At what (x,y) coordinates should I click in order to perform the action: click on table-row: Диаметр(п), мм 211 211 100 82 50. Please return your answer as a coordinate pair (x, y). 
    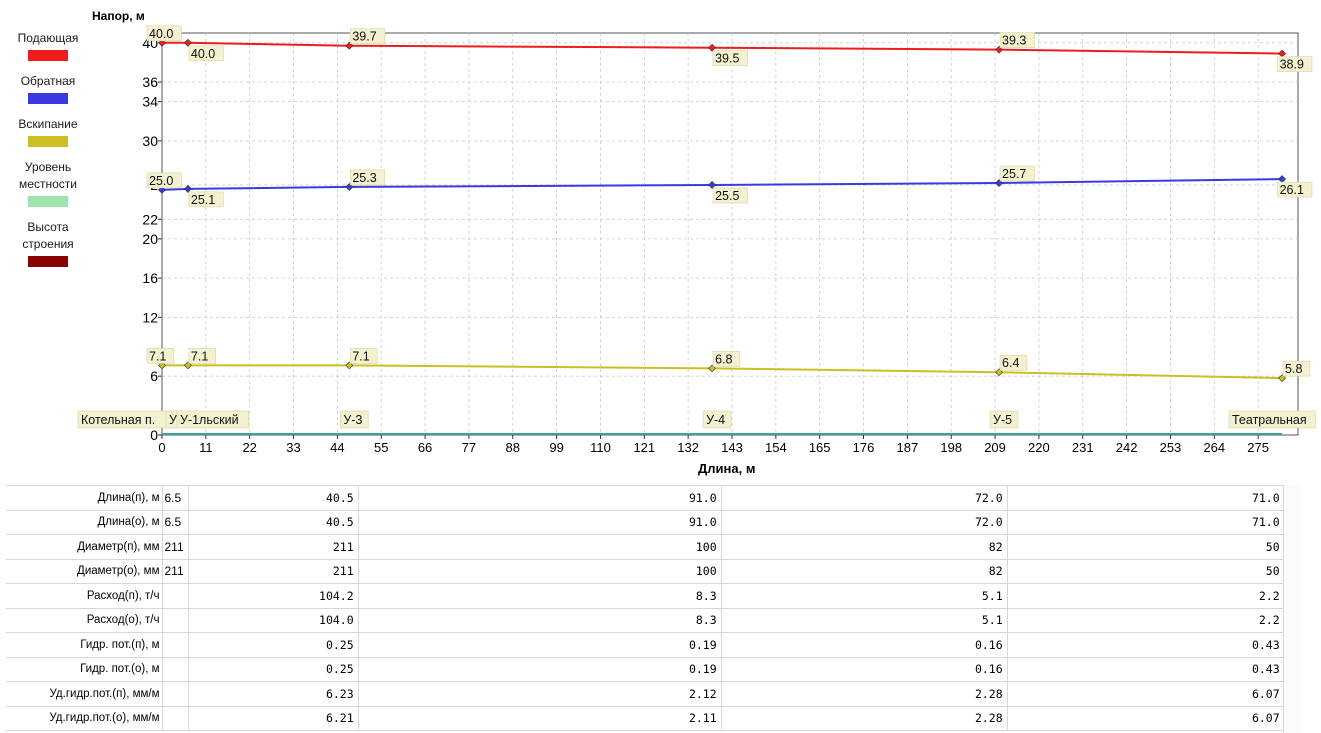
    Looking at the image, I should click on (645, 547).